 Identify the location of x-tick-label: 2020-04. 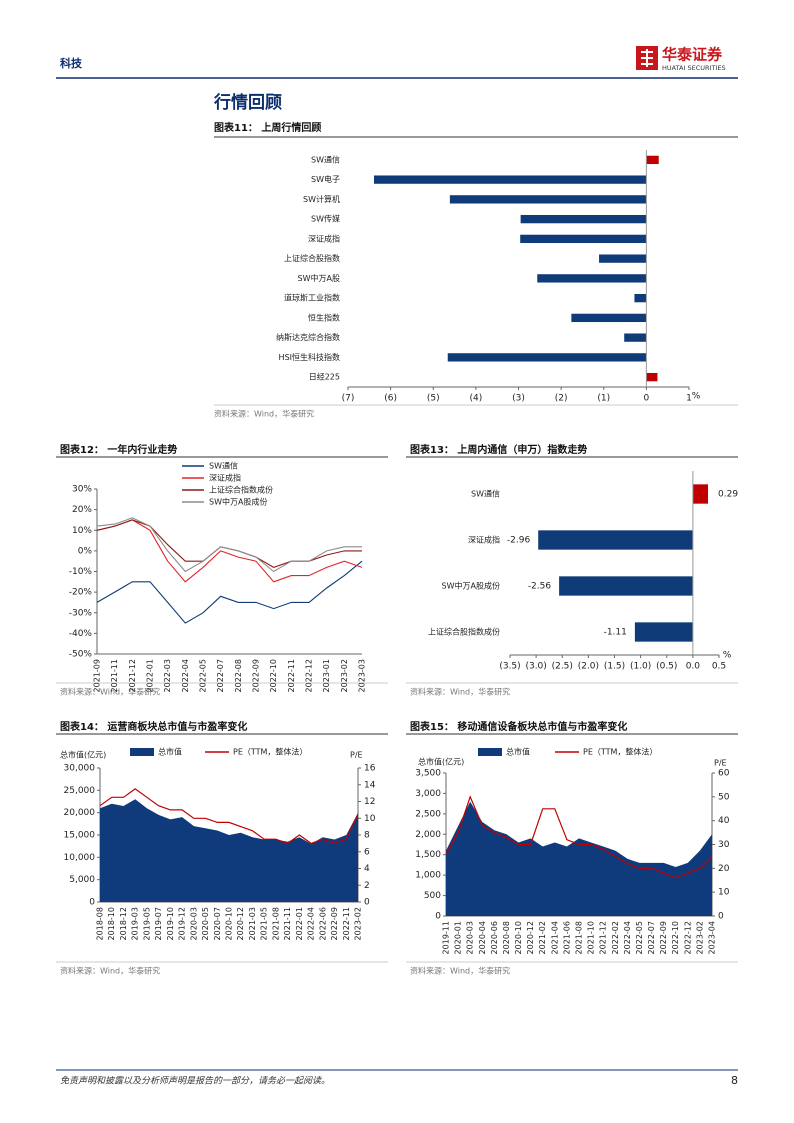
(482, 937).